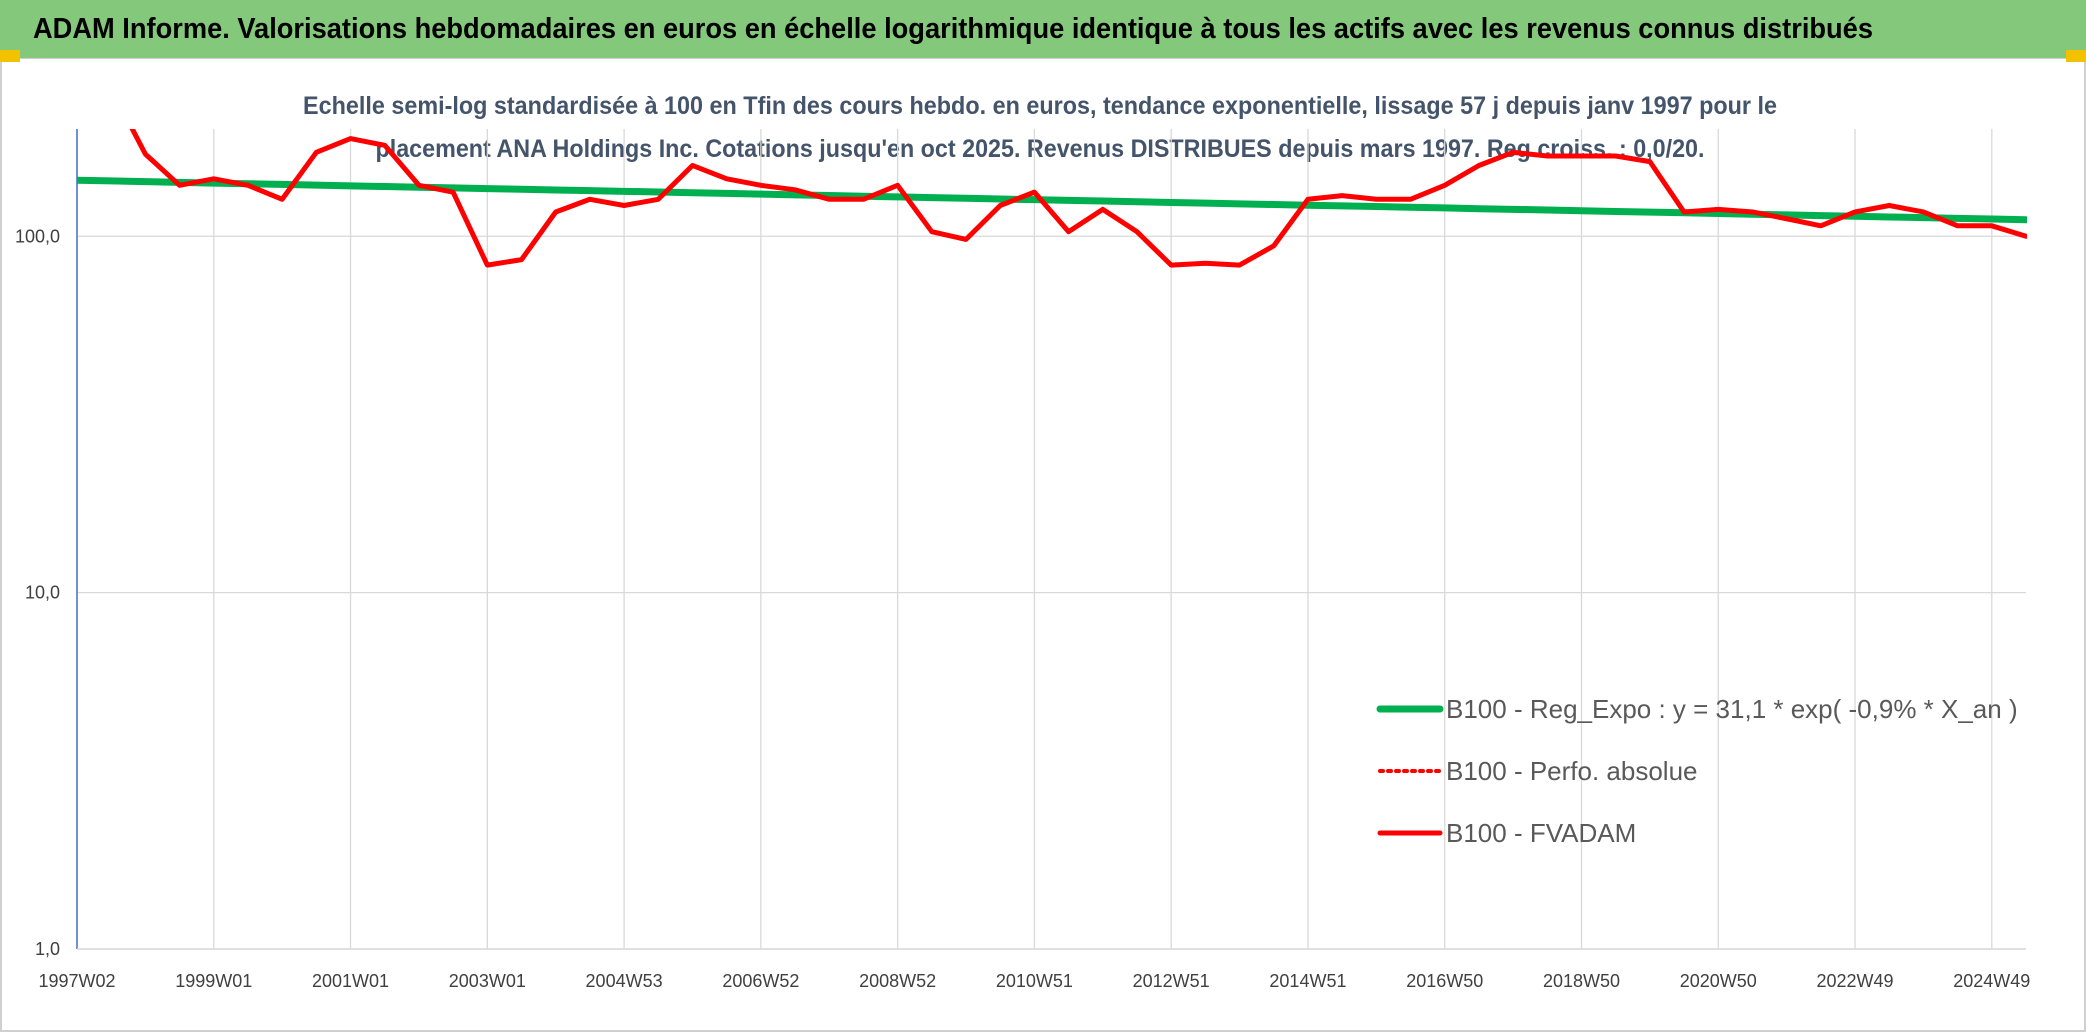 The height and width of the screenshot is (1033, 2086). I want to click on title-banner, so click(1043, 29).